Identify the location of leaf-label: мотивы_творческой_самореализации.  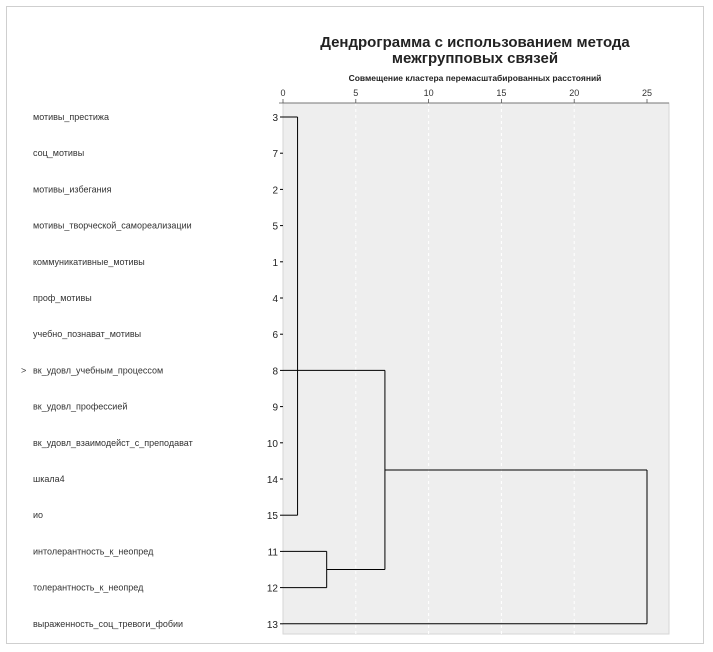
(112, 226).